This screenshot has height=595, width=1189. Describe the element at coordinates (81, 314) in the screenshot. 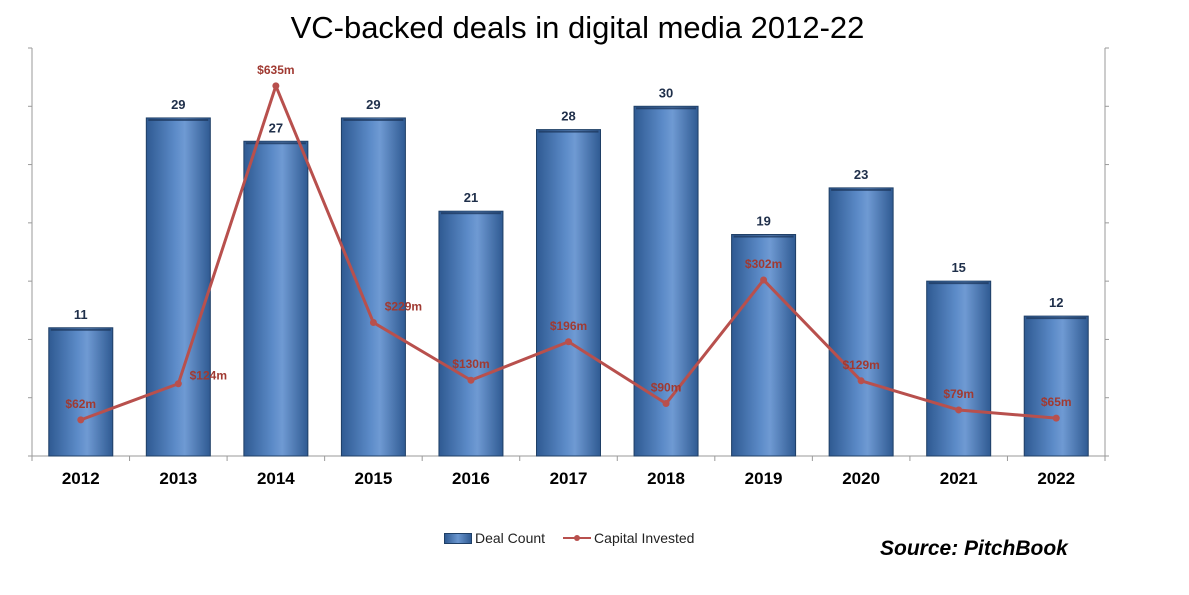

I see `bar-value-label: 11` at that location.